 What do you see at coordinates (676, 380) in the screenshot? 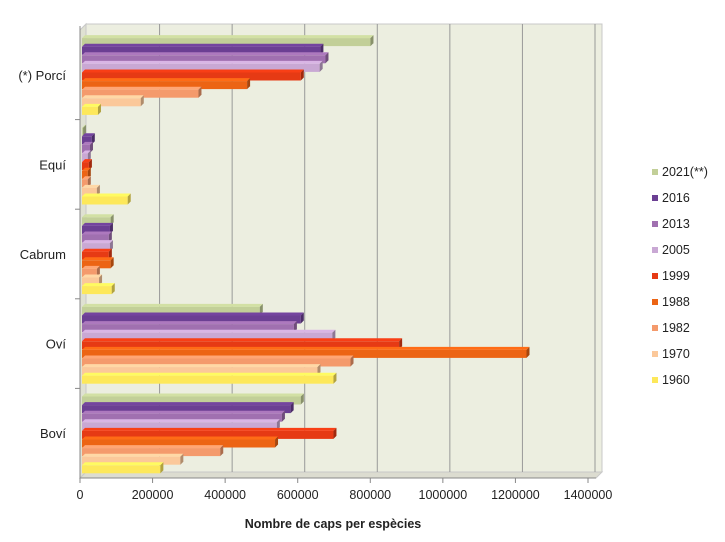
I see `legend-label: 1960` at bounding box center [676, 380].